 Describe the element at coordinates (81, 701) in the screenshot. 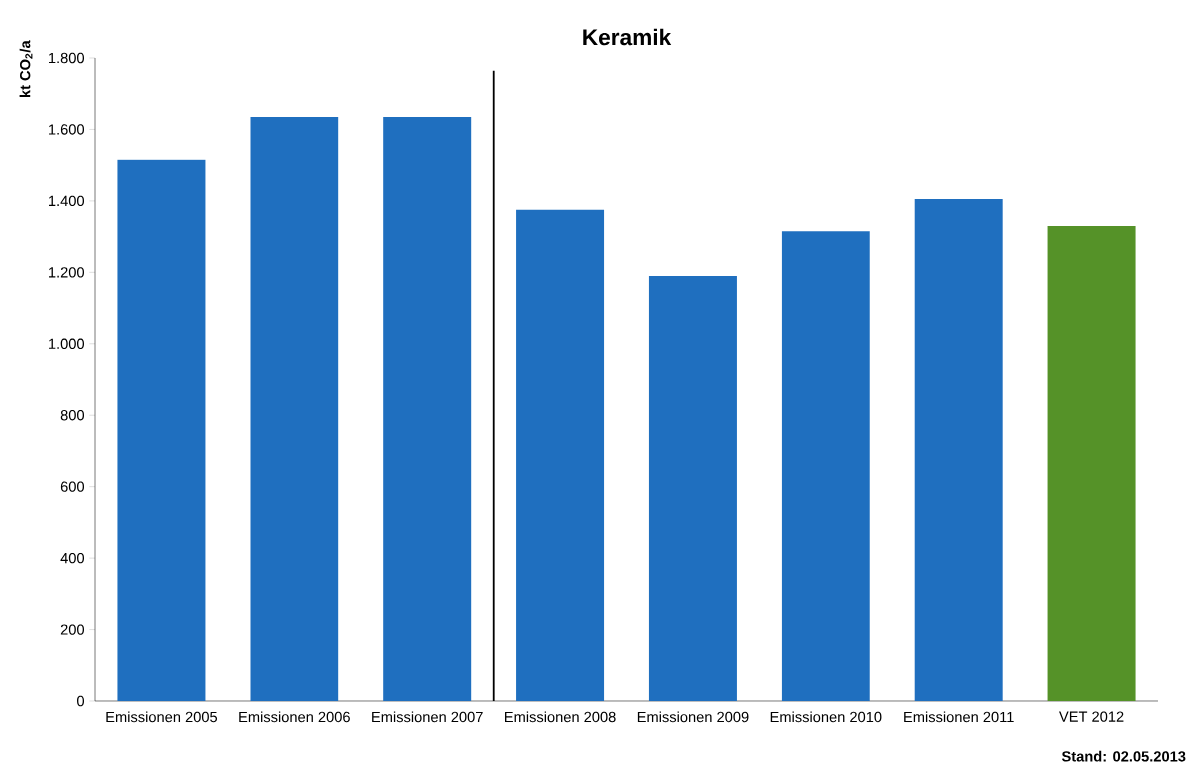

I see `y-tick-label: 0` at that location.